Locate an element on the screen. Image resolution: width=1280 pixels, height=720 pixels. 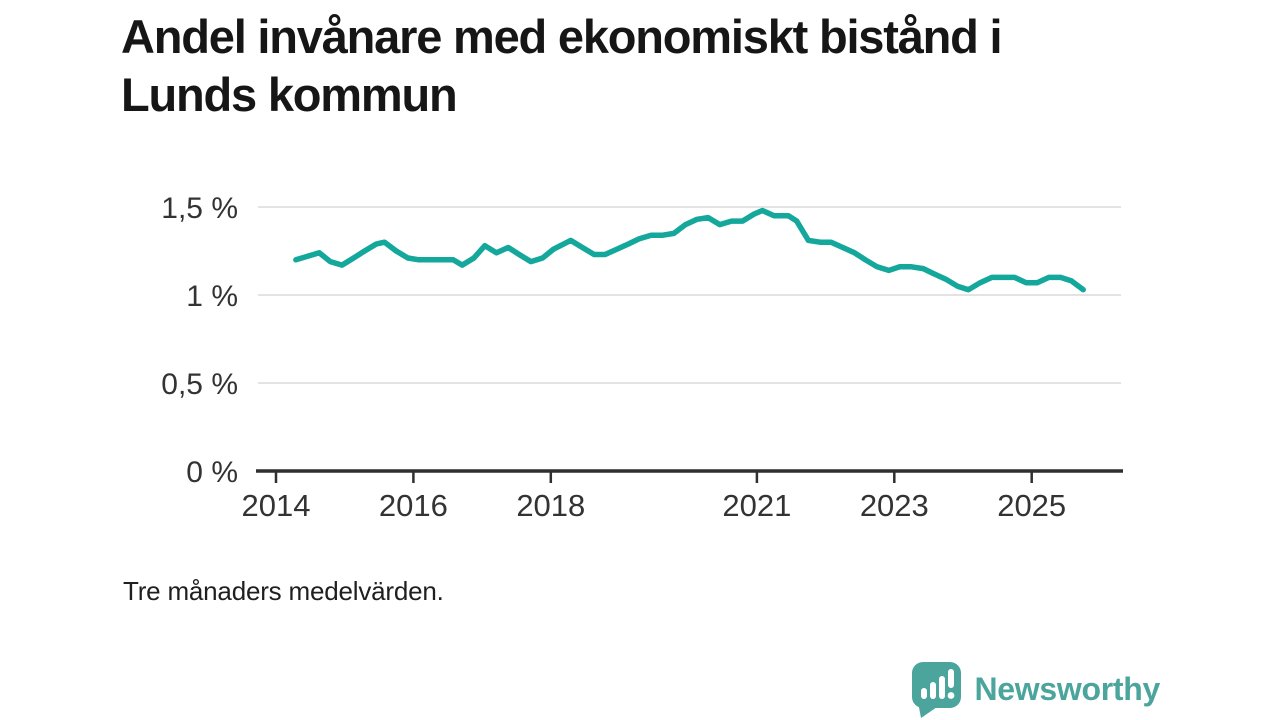
brand-name: Newsworthy is located at coordinates (1067, 688).